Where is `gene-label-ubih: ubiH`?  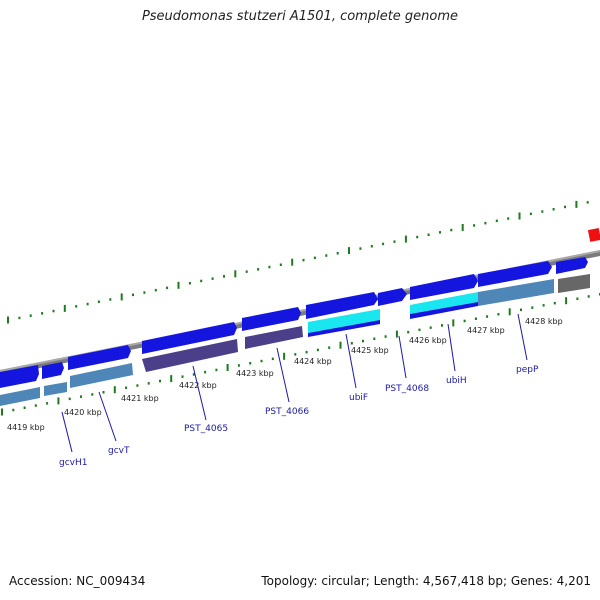
gene-label-ubih: ubiH is located at coordinates (456, 381).